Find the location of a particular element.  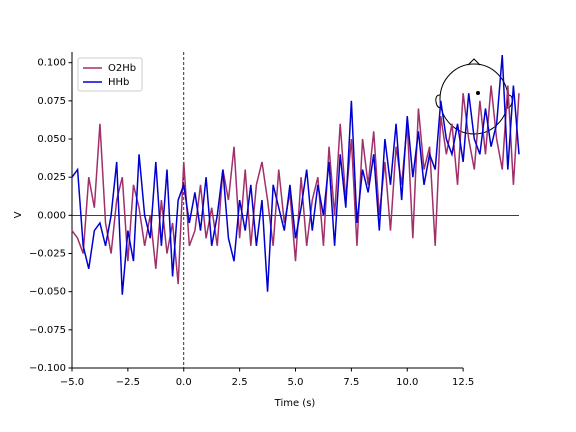

x-tick-label: 12.5 is located at coordinates (463, 382).